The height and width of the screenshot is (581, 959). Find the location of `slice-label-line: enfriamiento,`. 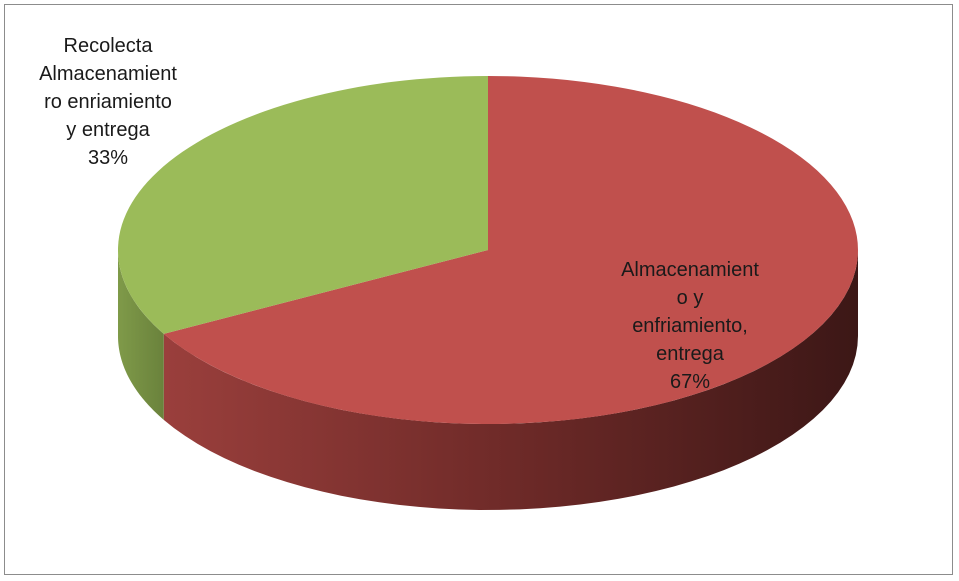

slice-label-line: enfriamiento, is located at coordinates (690, 326).